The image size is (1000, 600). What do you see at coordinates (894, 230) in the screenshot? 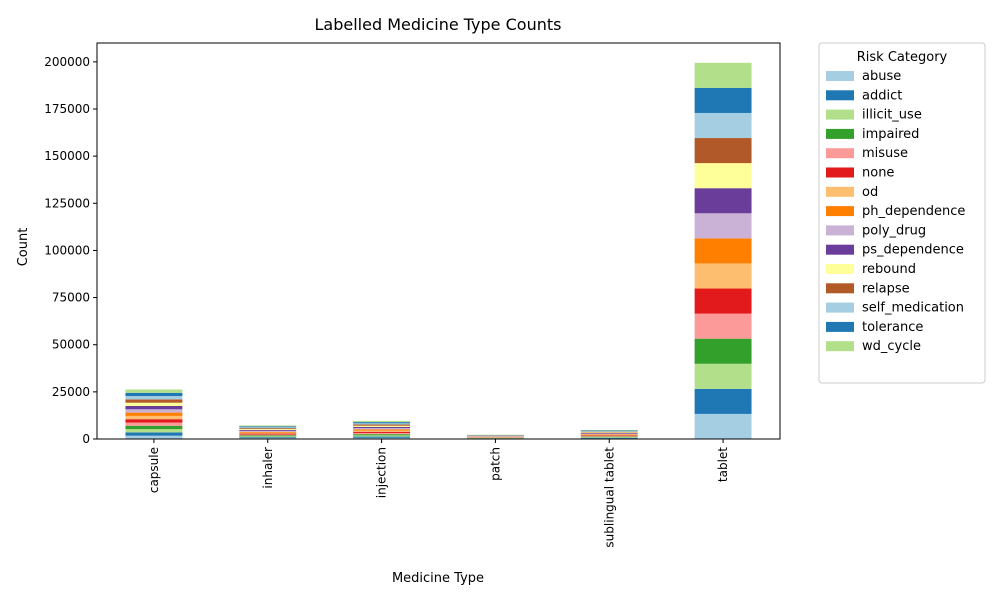
I see `legend-label-poly_drug: poly_drug` at bounding box center [894, 230].